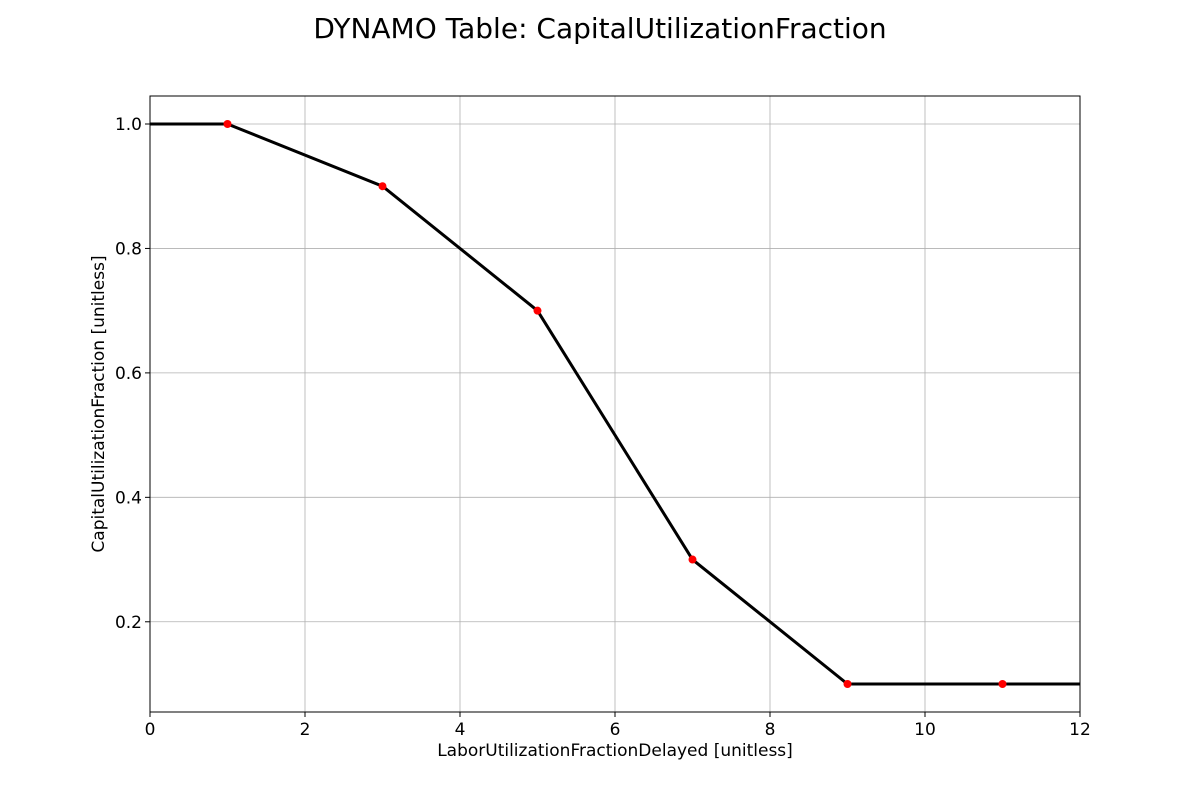  What do you see at coordinates (128, 249) in the screenshot?
I see `y-tick-label: 0.8` at bounding box center [128, 249].